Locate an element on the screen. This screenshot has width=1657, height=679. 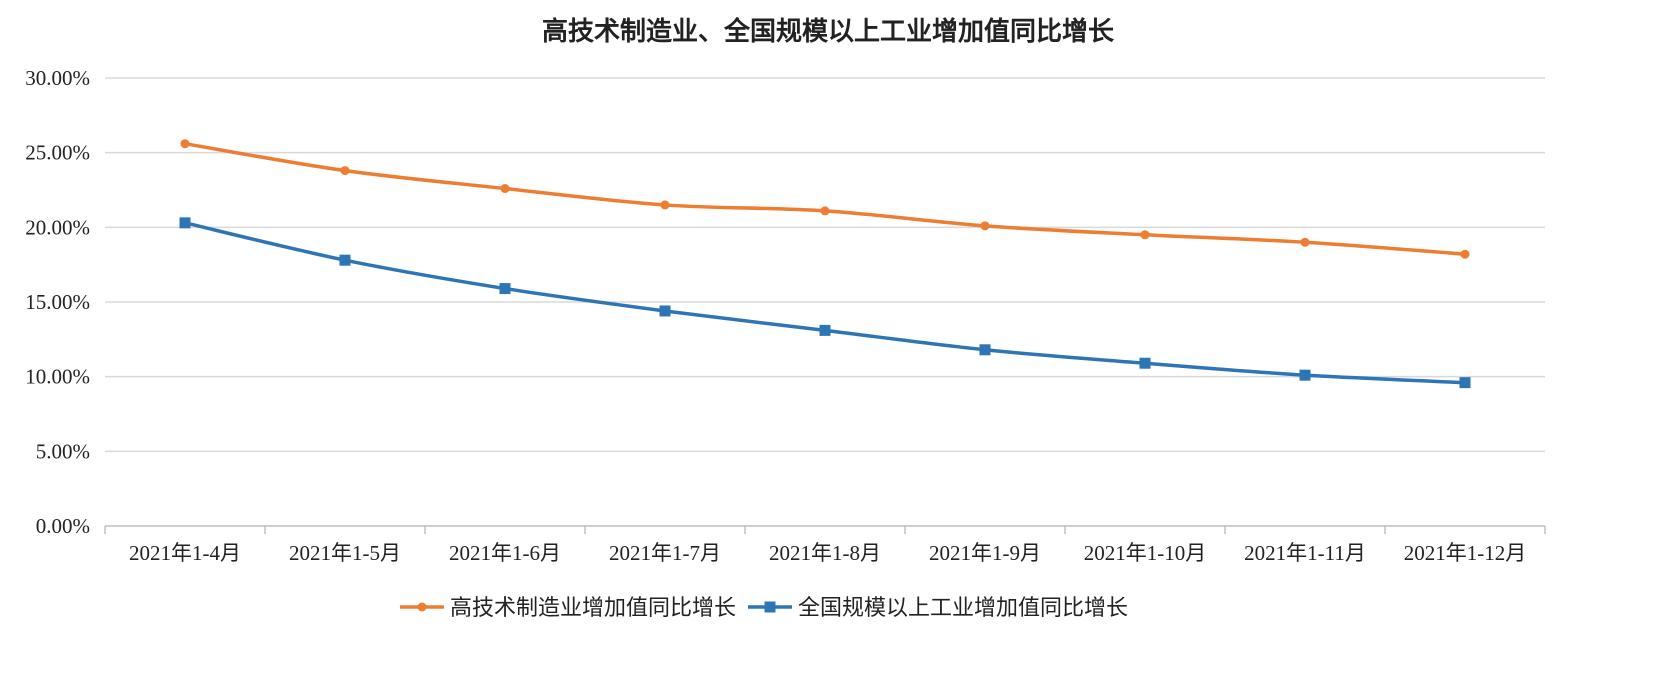
x-tick-label: 2021年1-7月 is located at coordinates (665, 553).